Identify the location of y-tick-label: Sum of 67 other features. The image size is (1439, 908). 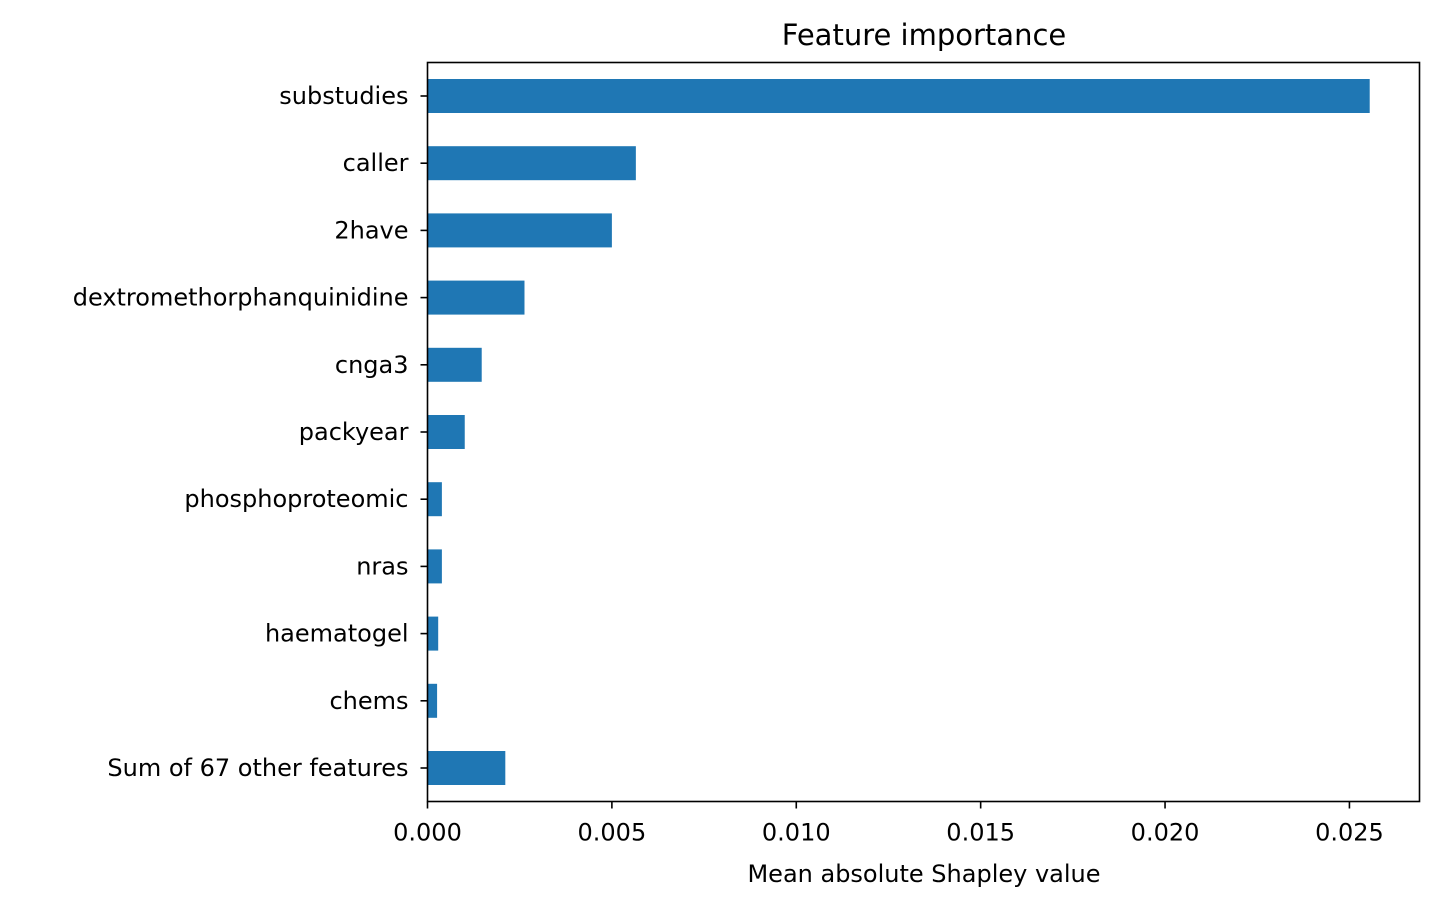
(257, 768).